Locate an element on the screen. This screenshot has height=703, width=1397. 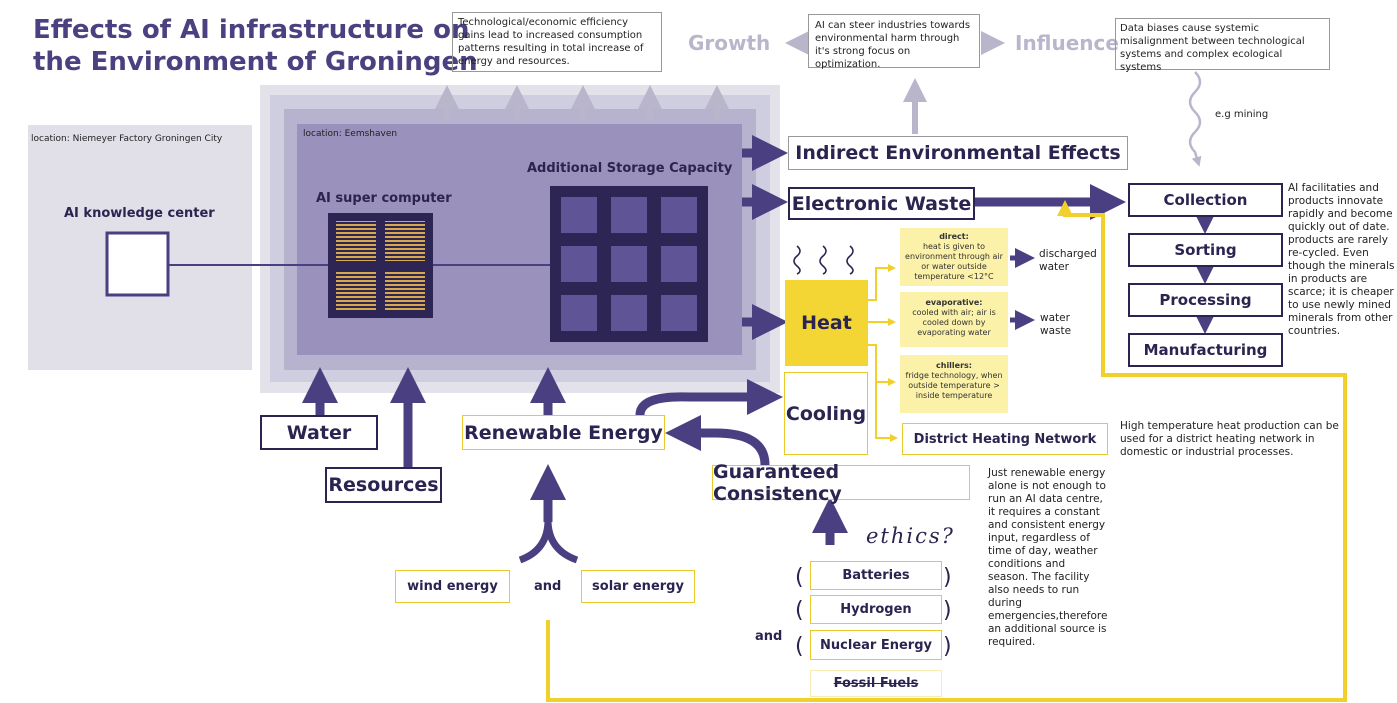
heat-label: Heat is located at coordinates (826, 323).